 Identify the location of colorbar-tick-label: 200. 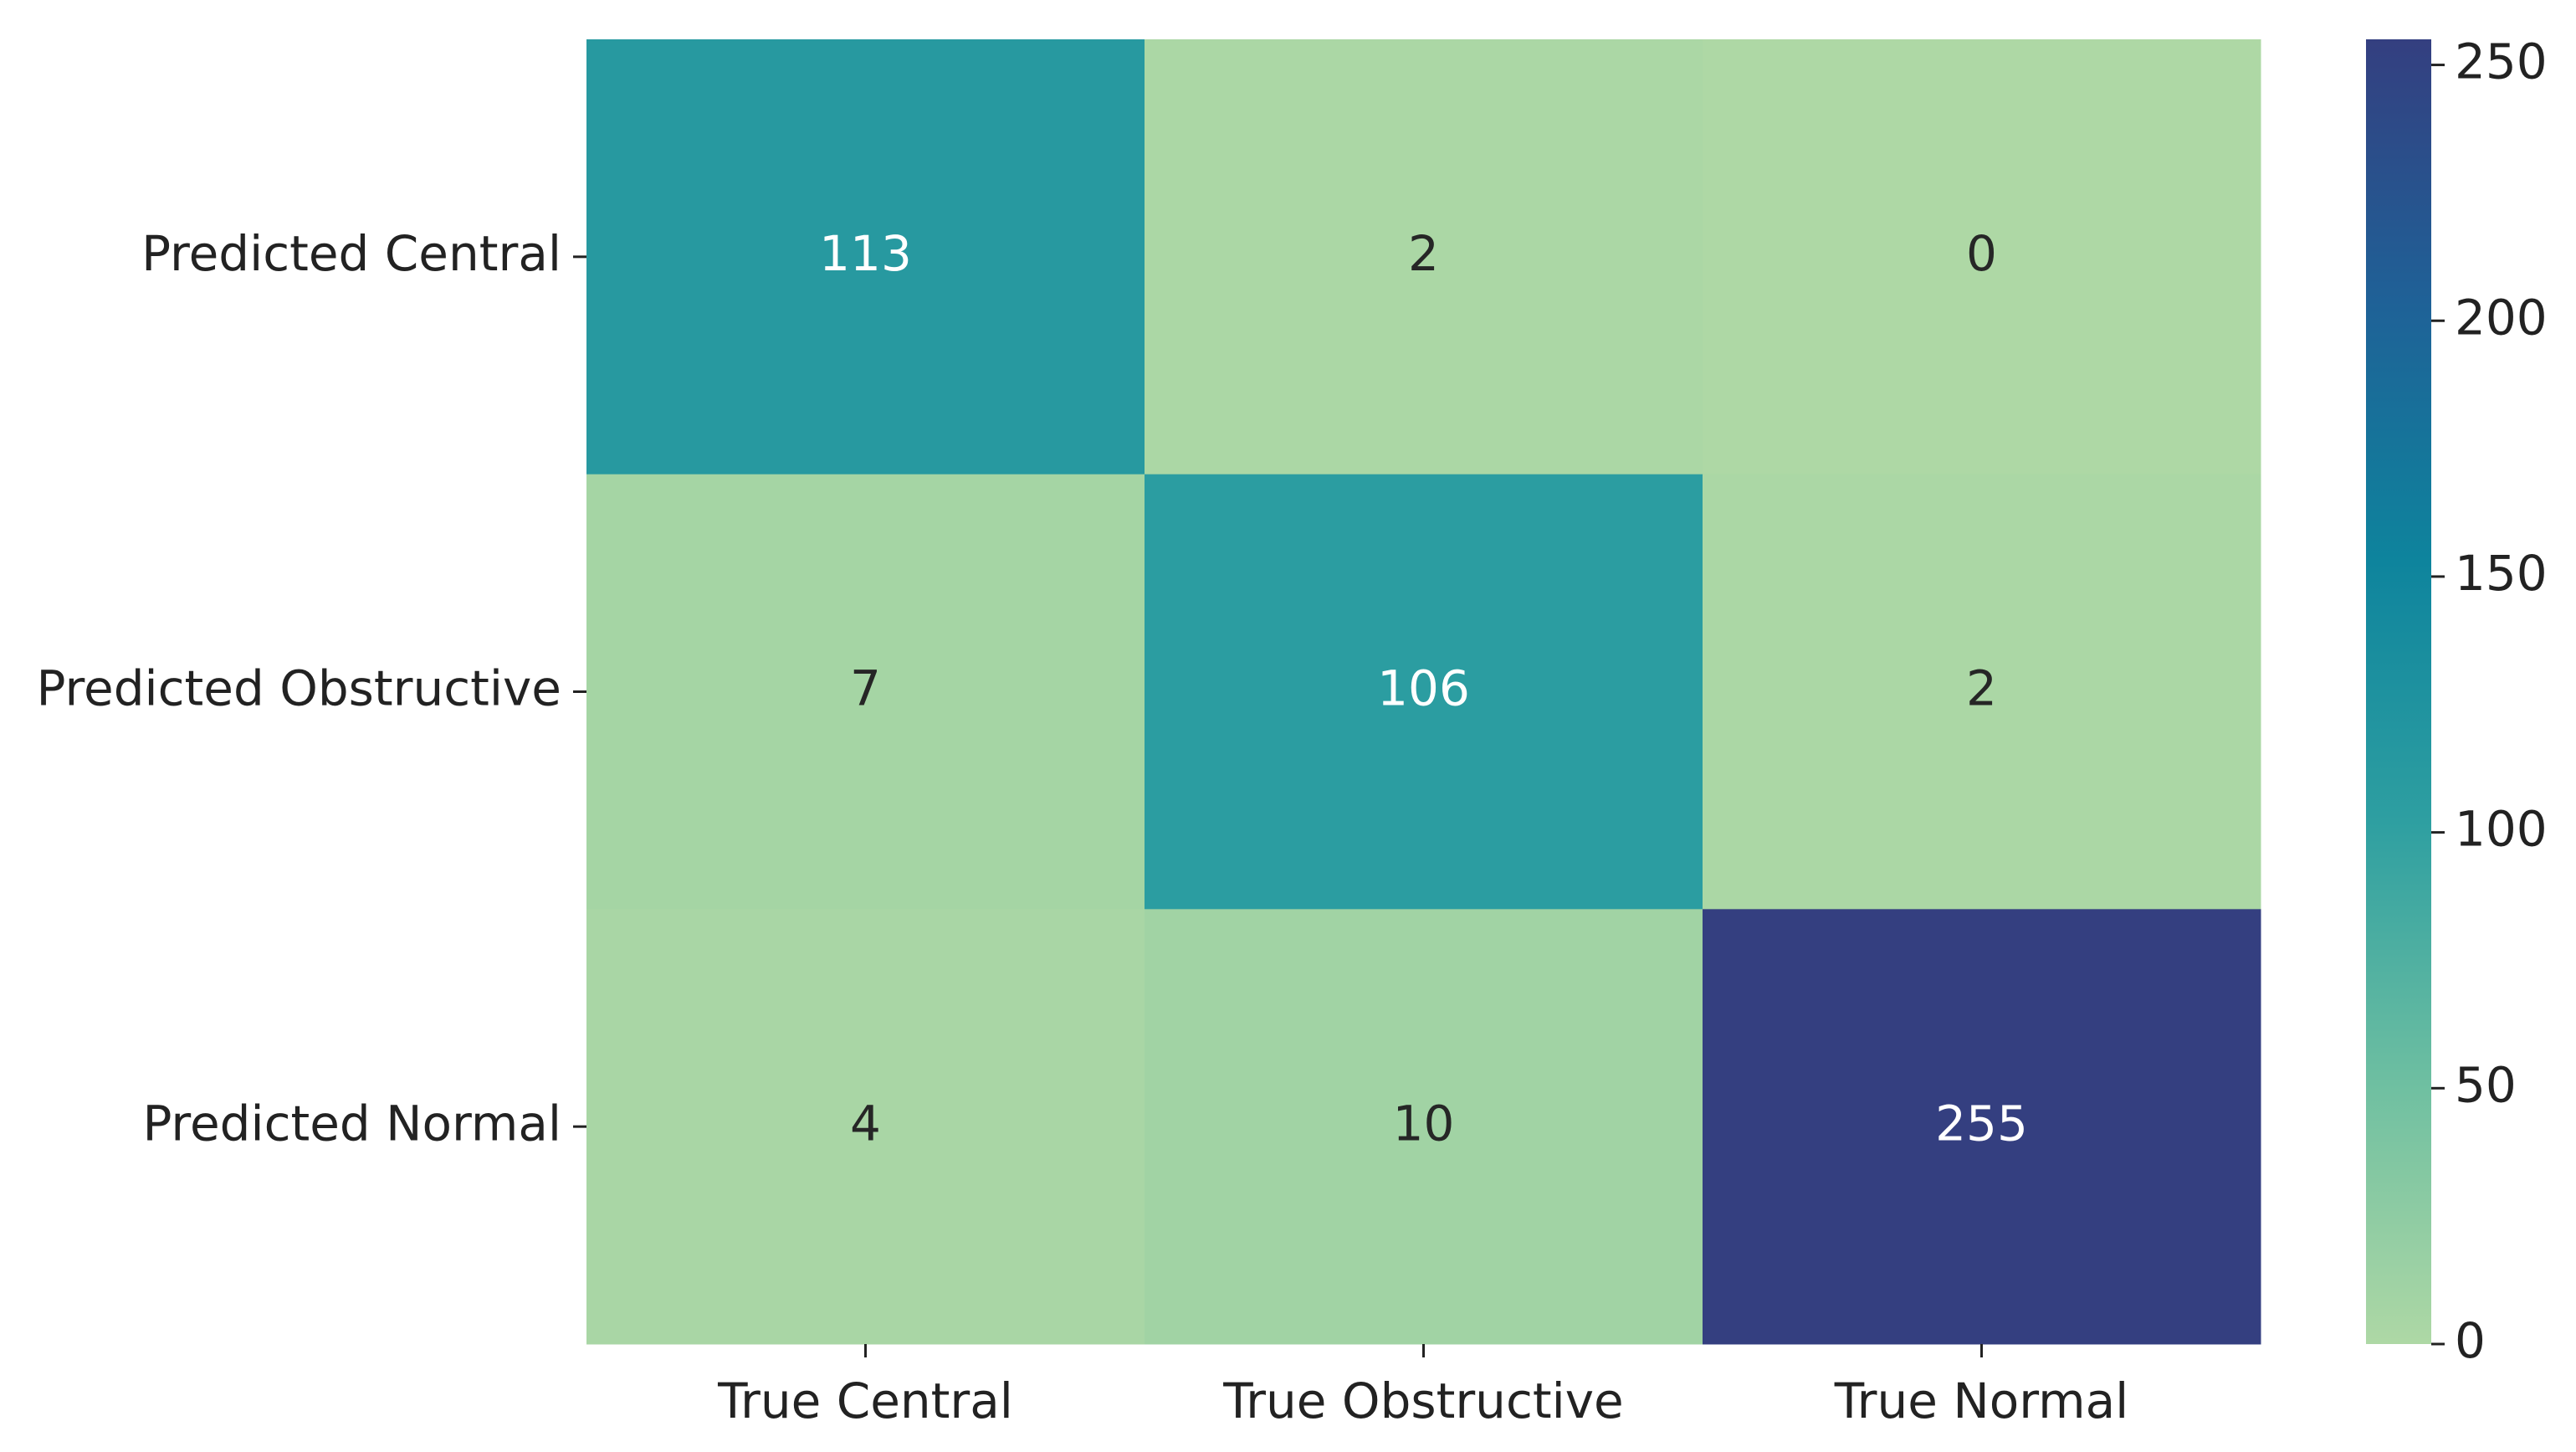
(2501, 318).